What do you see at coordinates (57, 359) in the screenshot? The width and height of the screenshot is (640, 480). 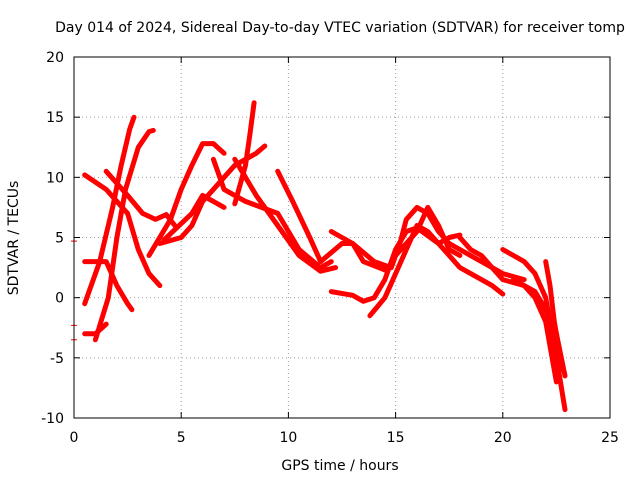 I see `y-tick-label: -5` at bounding box center [57, 359].